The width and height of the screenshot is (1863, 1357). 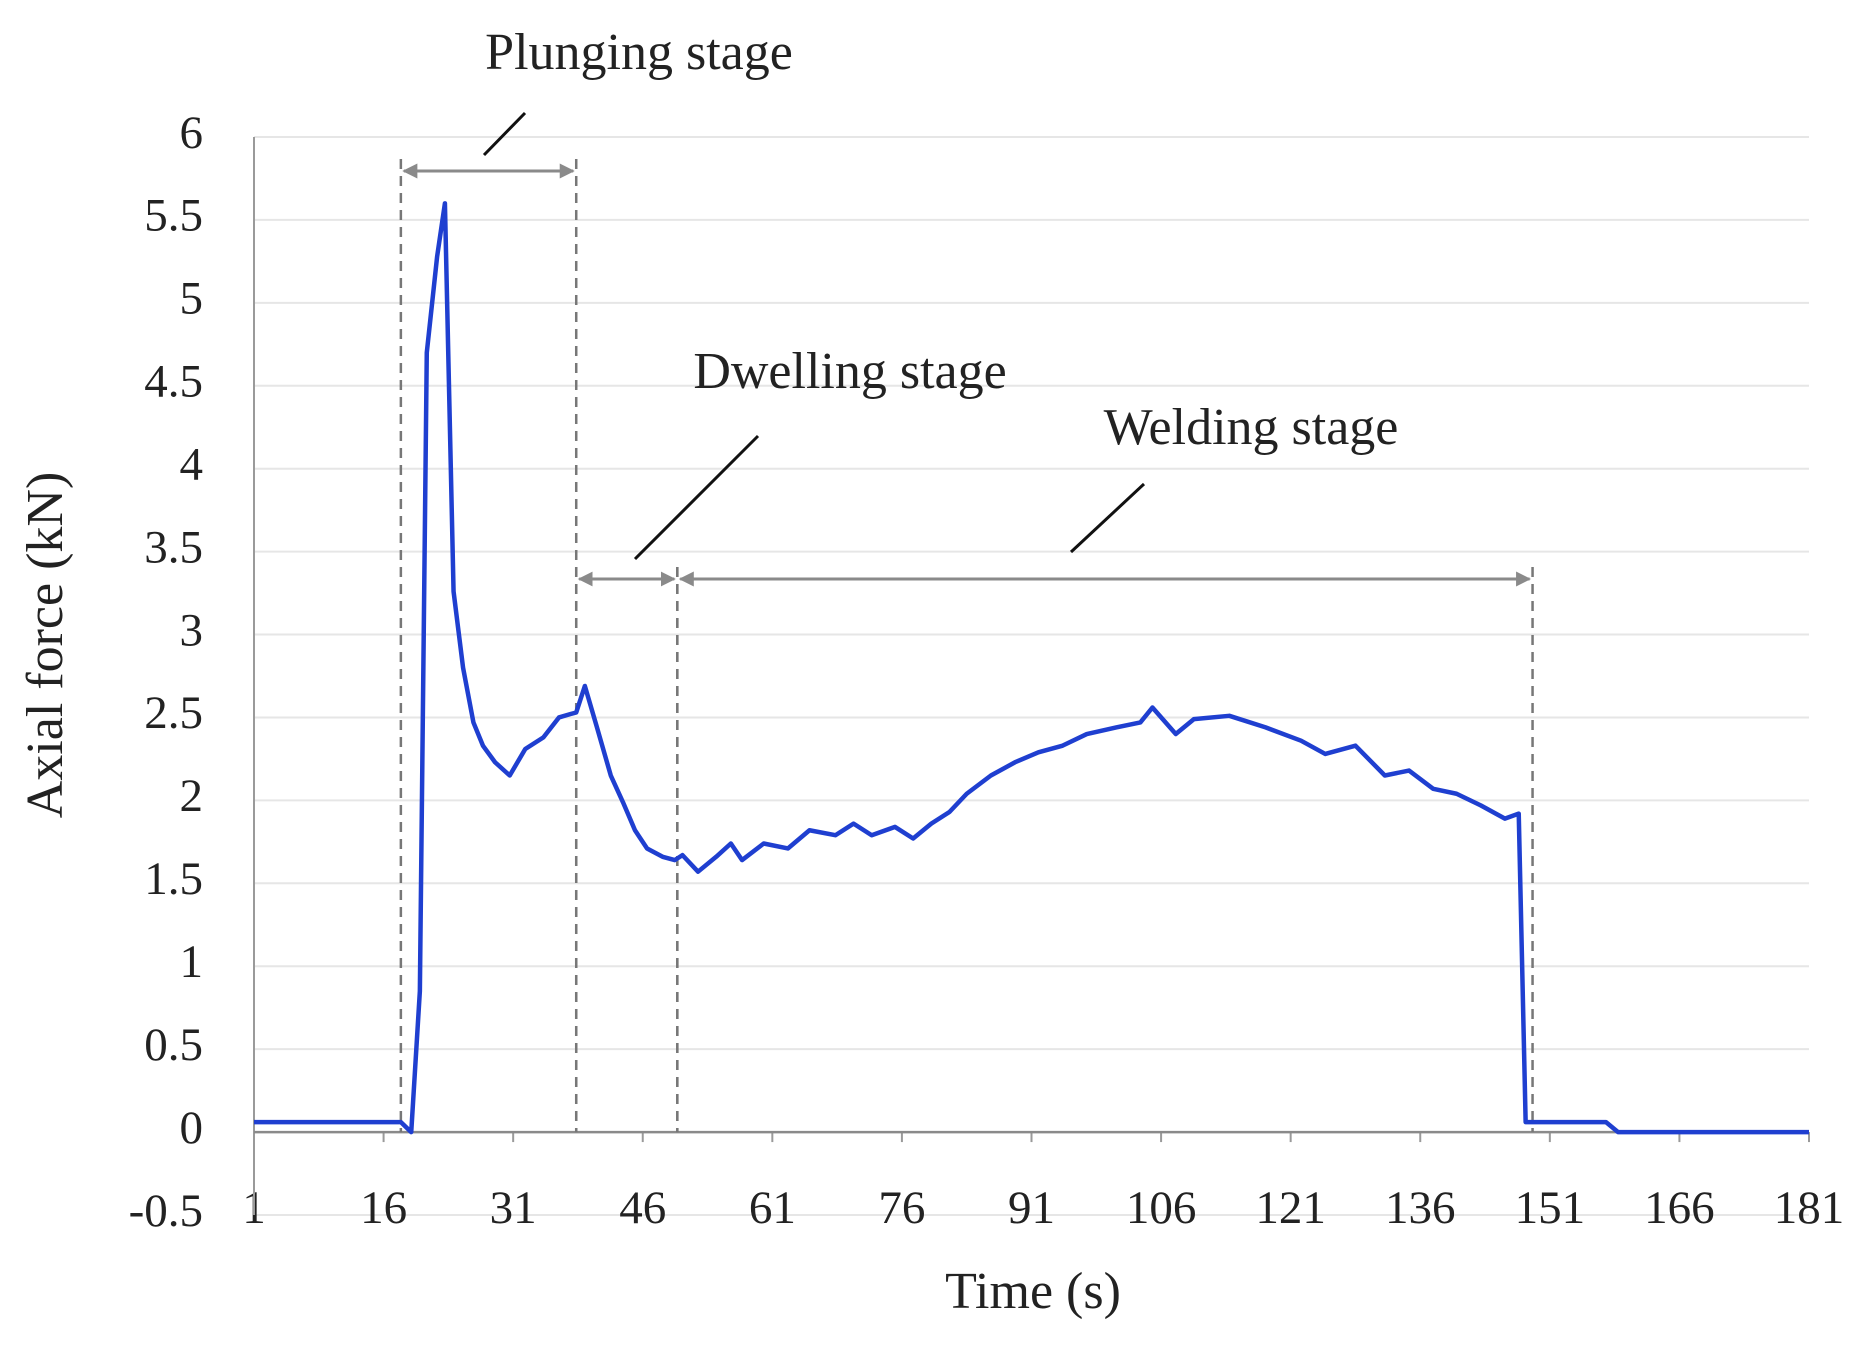 What do you see at coordinates (192, 464) in the screenshot?
I see `y-tick-label: 4` at bounding box center [192, 464].